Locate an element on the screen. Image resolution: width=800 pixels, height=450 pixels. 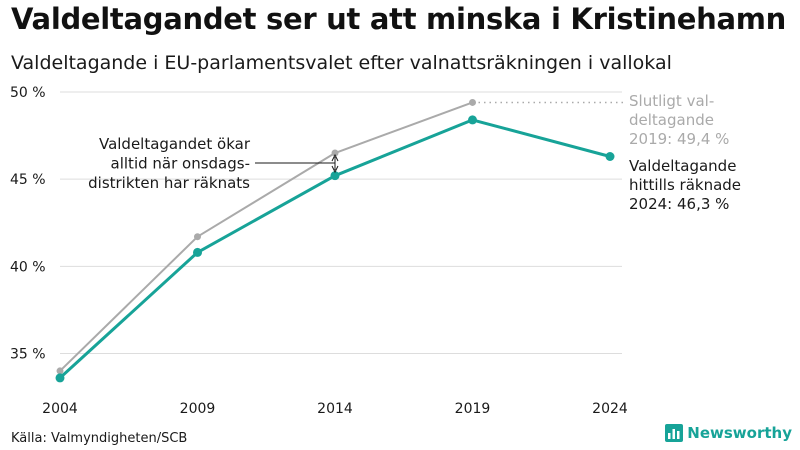
y-tick-label: 40 % is located at coordinates (28, 267).